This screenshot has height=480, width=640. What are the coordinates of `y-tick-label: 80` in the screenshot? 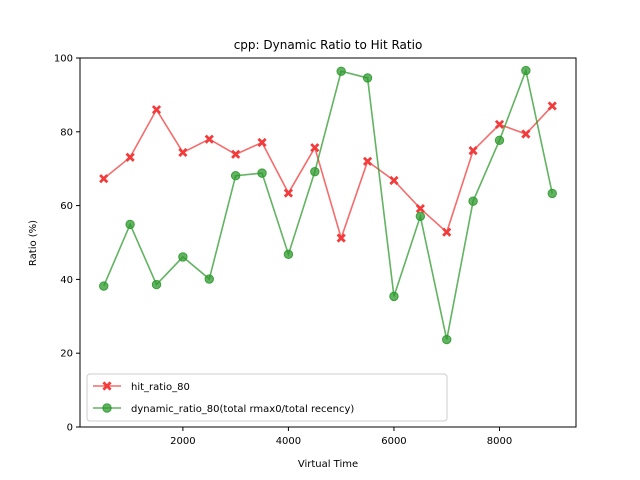 It's located at (66, 132).